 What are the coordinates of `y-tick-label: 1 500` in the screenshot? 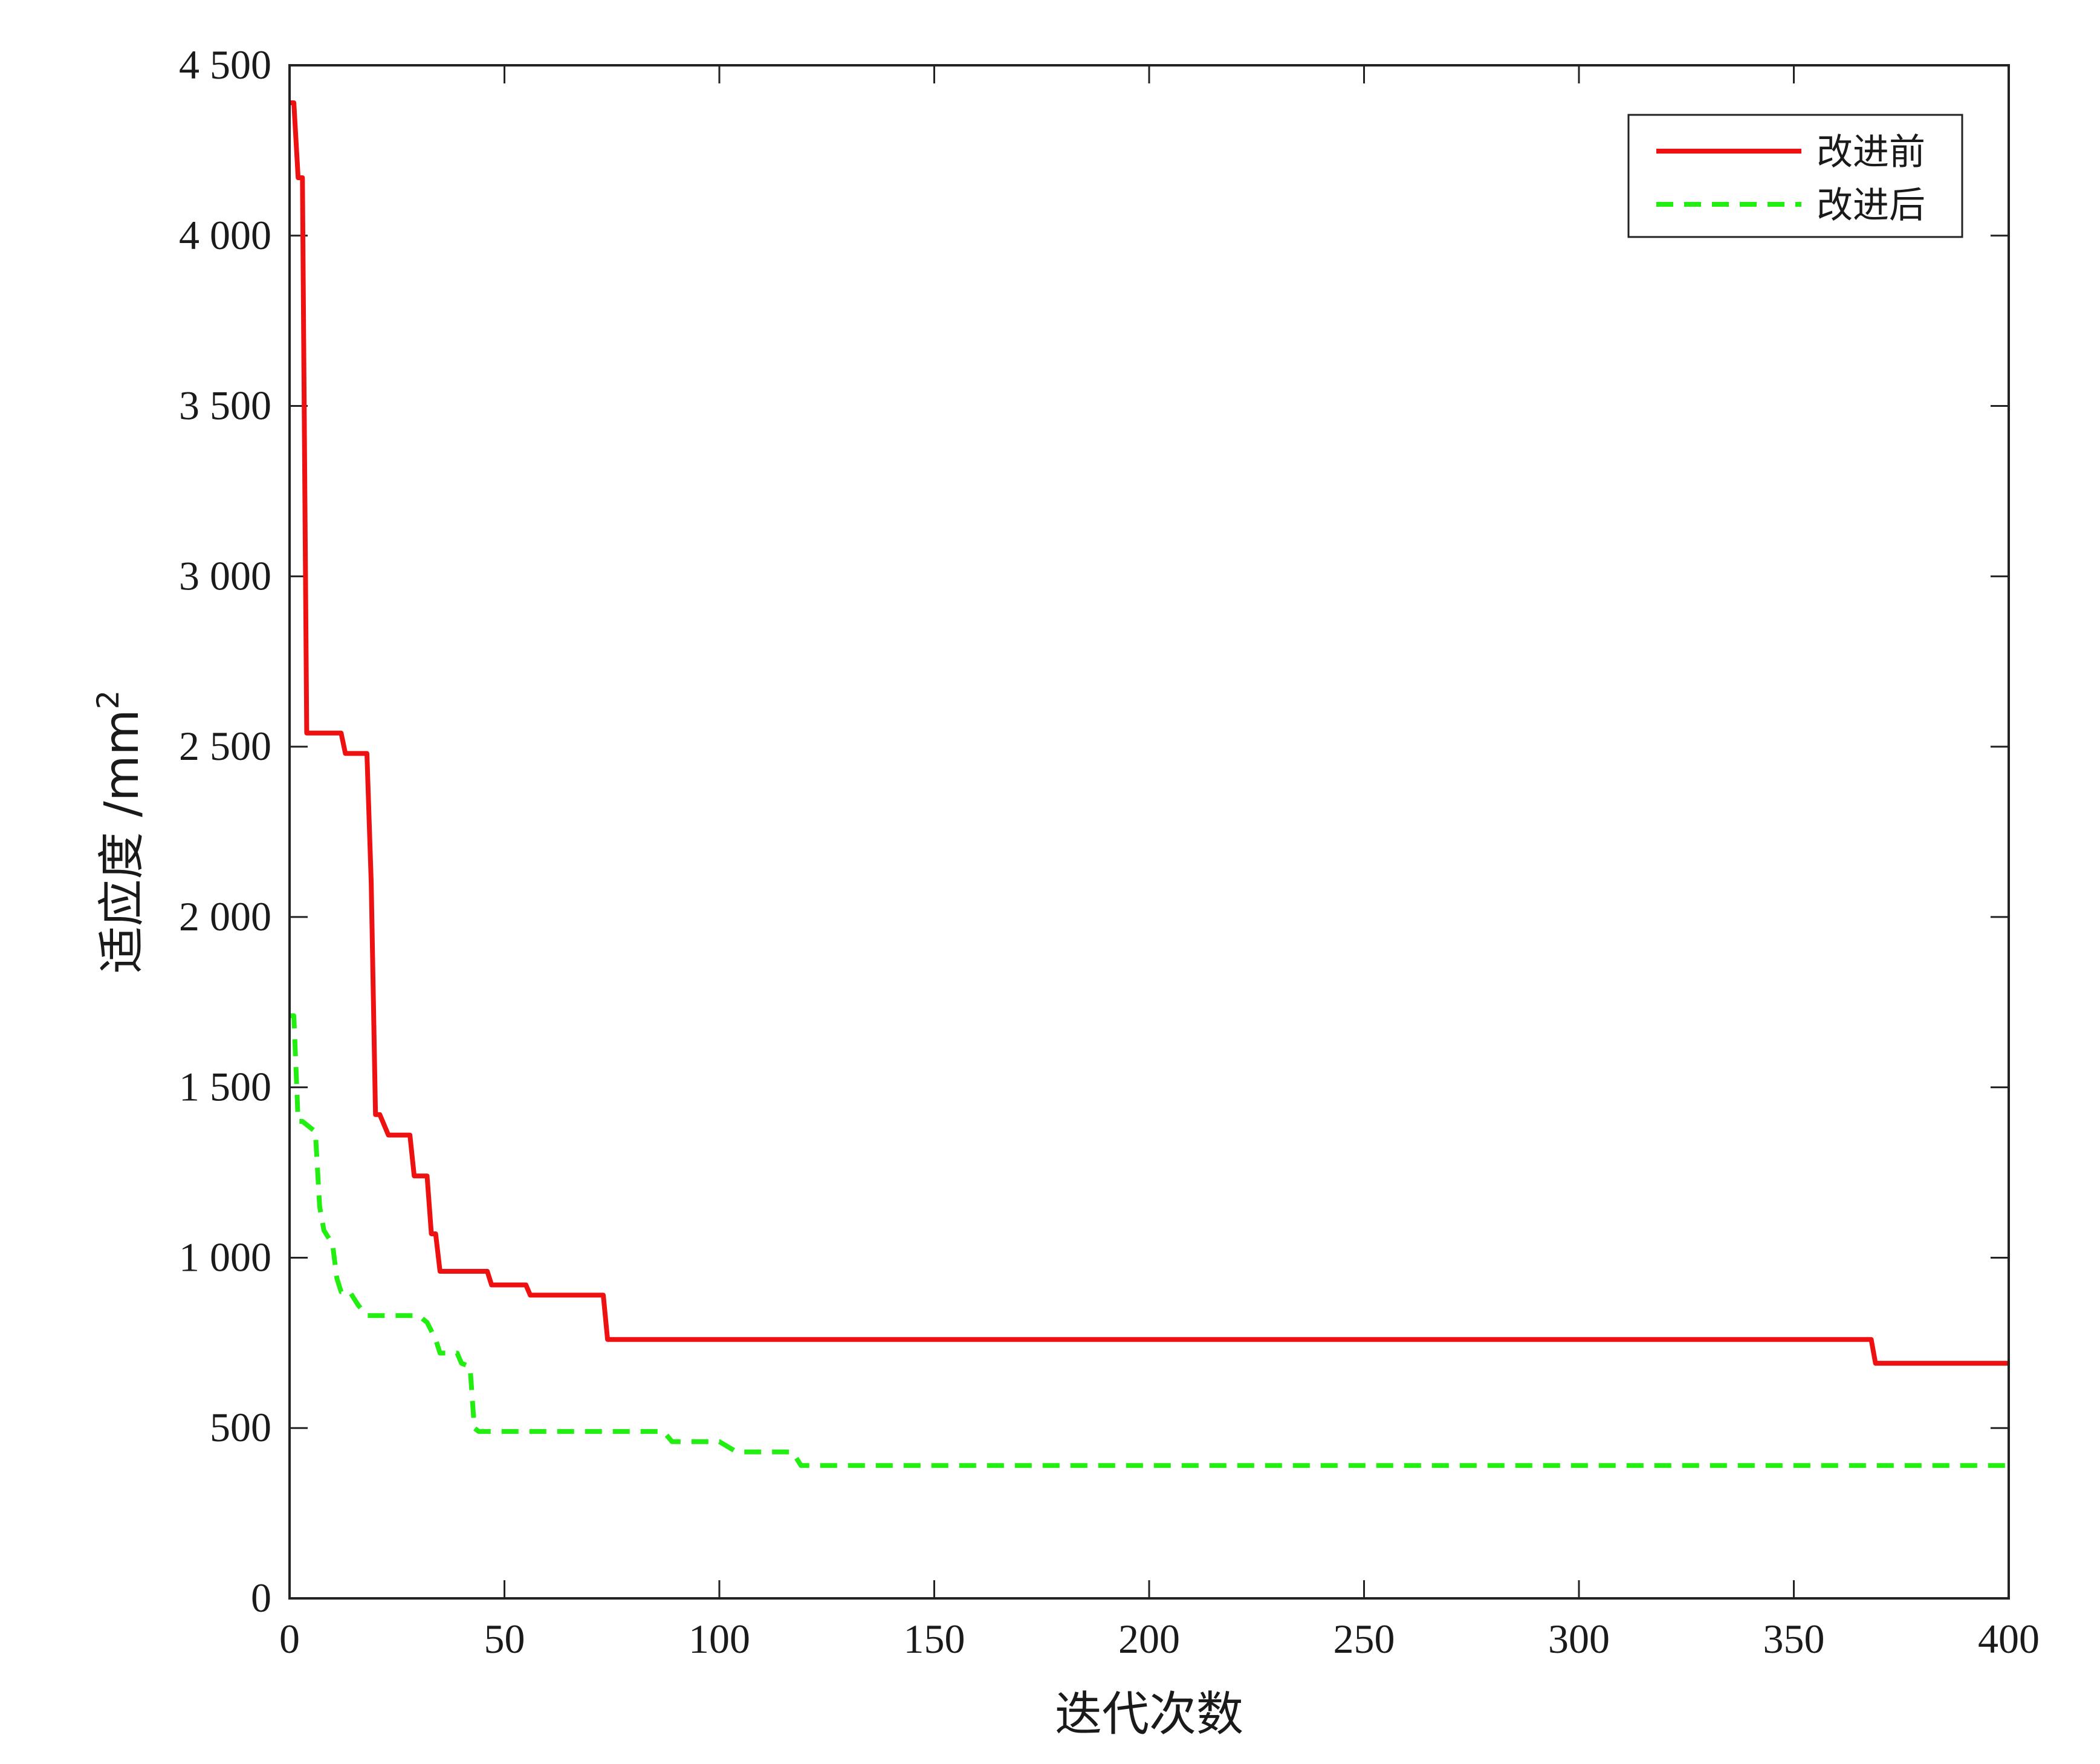 It's located at (225, 1087).